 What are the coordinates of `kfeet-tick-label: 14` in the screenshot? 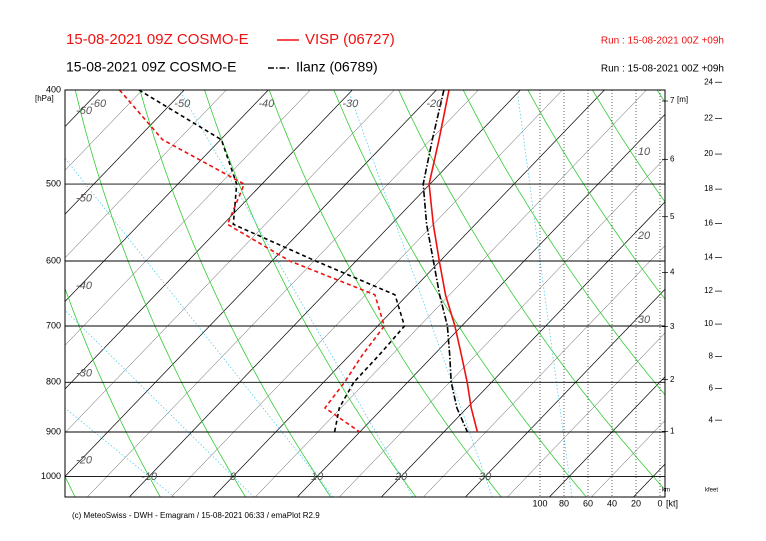 It's located at (708, 257).